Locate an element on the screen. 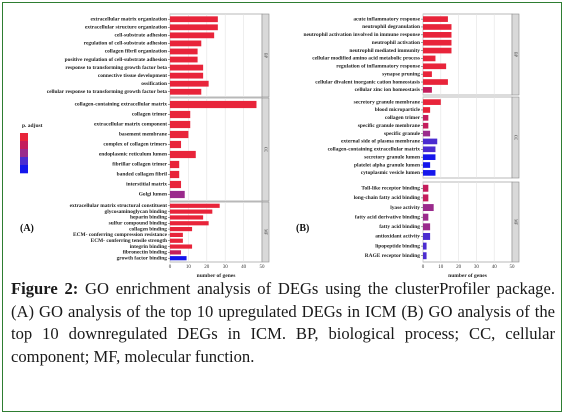 The image size is (566, 416). category-label: secretory granule membrane is located at coordinates (387, 102).